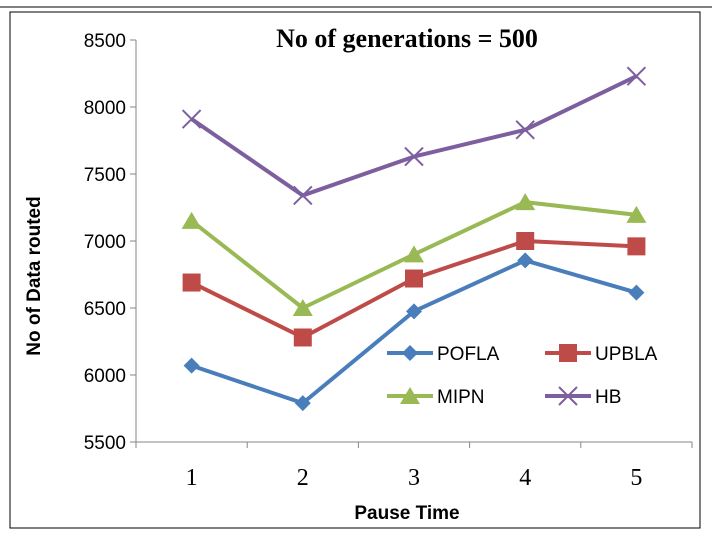 This screenshot has width=712, height=536. I want to click on x-tick-label: 3, so click(414, 478).